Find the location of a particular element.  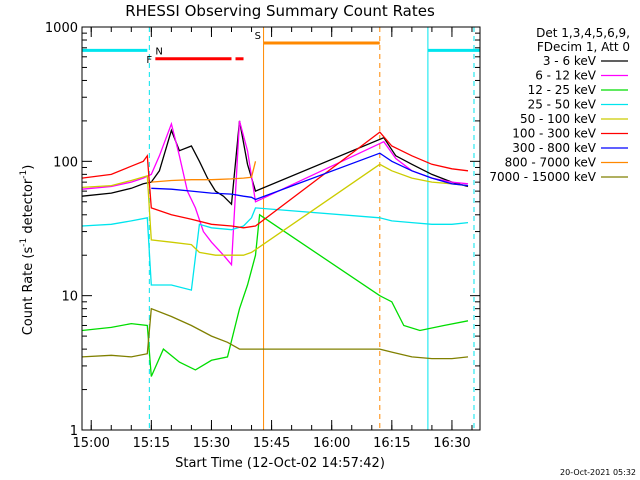

legend-label-5: 100 - 300 keV is located at coordinates (554, 134).